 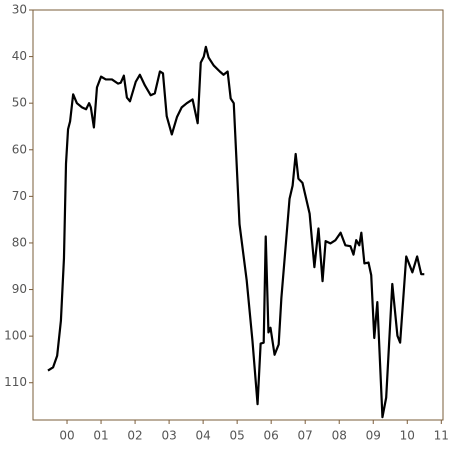 I want to click on y-tick-label: 110, so click(x=15, y=382).